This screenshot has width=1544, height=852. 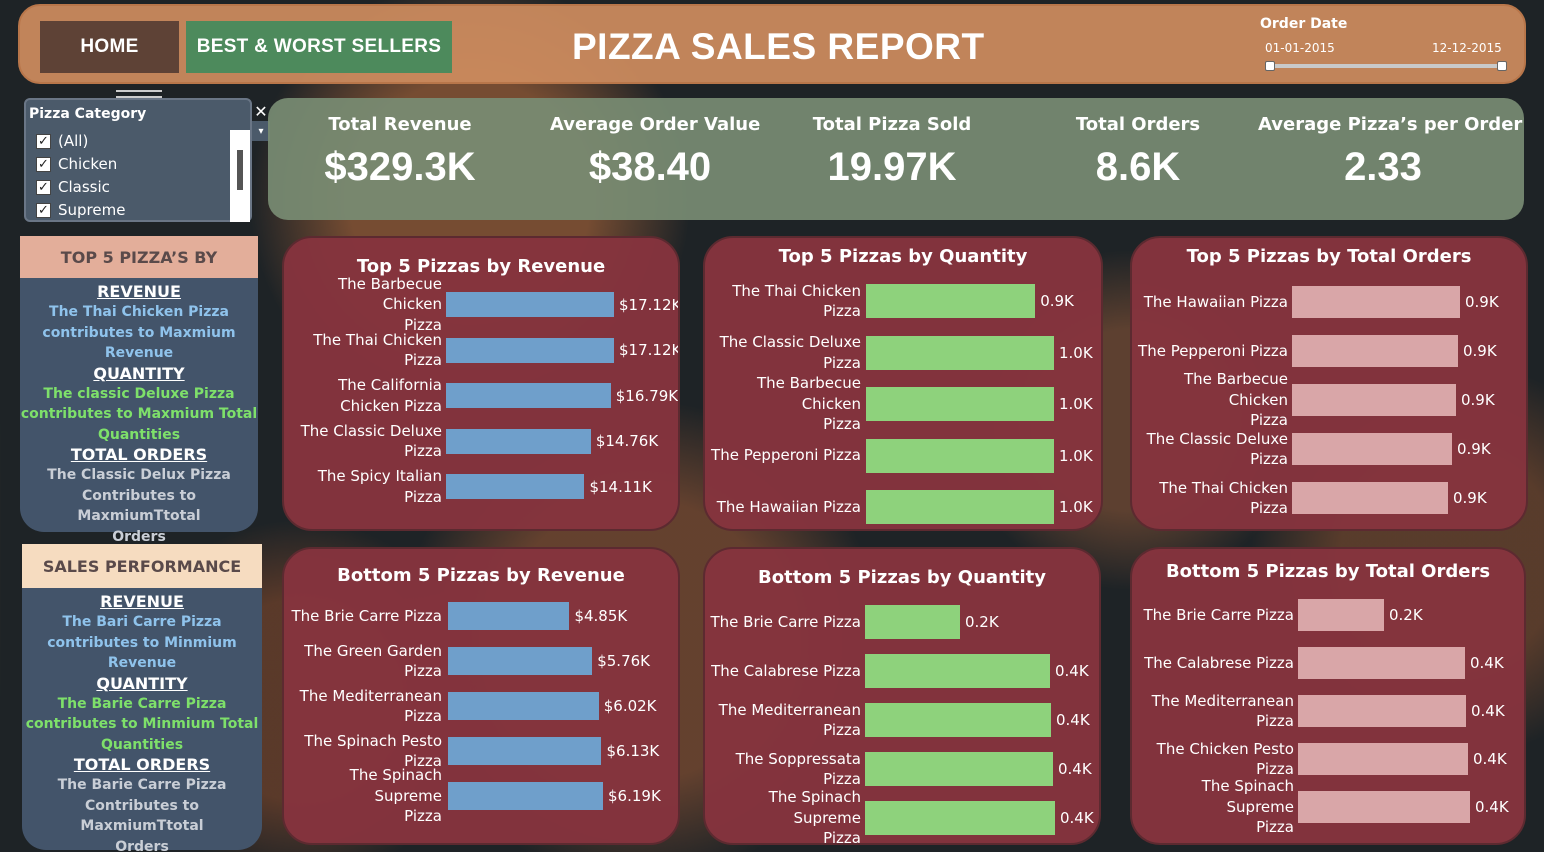 What do you see at coordinates (62, 141) in the screenshot?
I see `filter-option-all: ✓ (All)` at bounding box center [62, 141].